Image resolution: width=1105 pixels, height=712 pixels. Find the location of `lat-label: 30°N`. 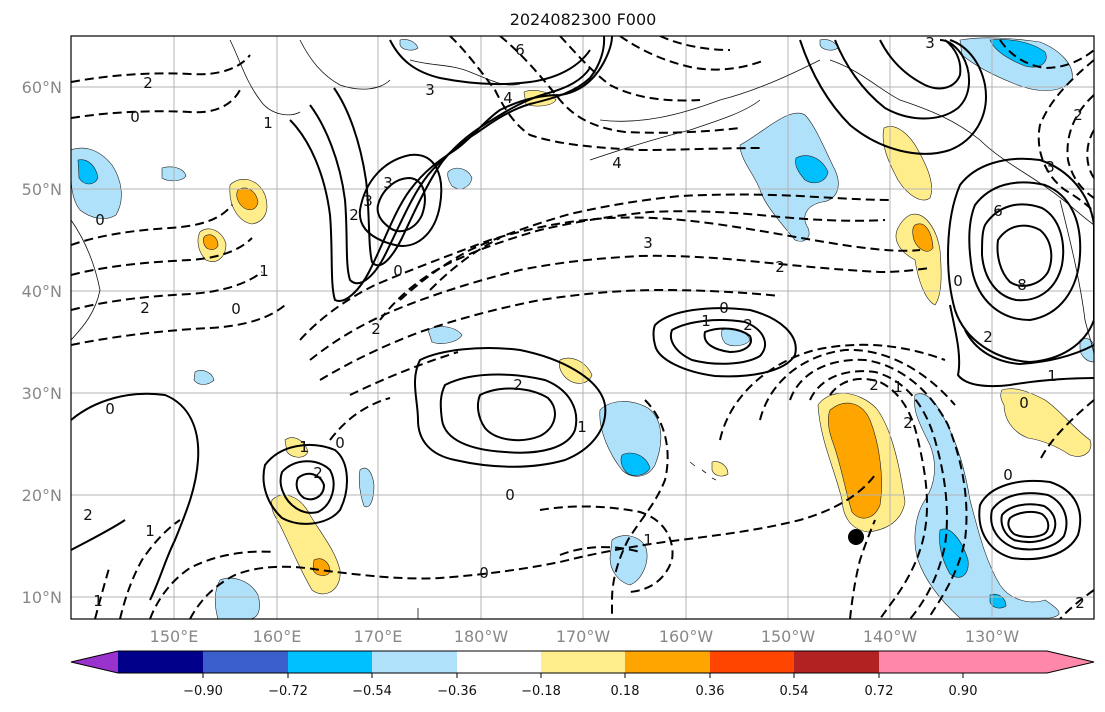

lat-label: 30°N is located at coordinates (42, 393).